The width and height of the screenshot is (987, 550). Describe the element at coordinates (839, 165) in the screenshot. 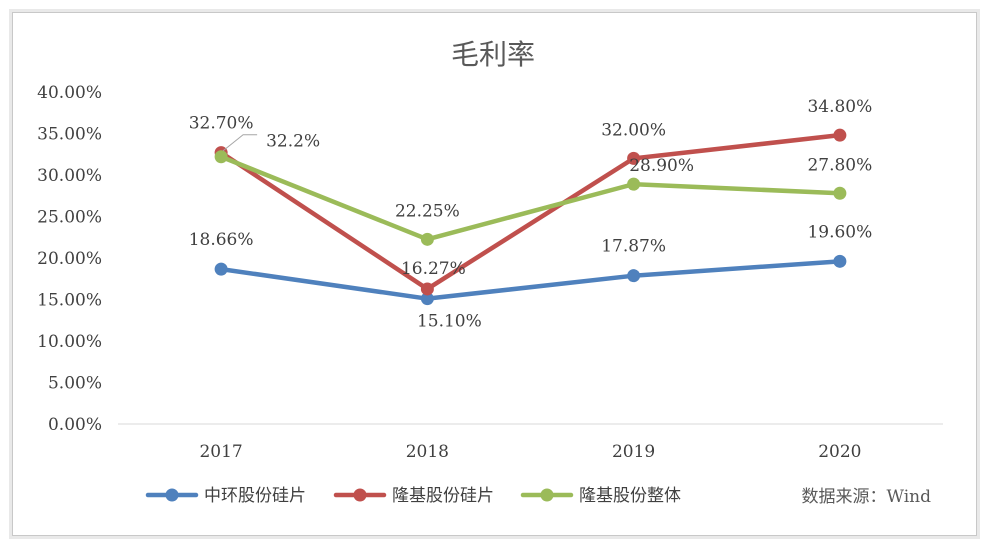

I see `data-label: 27.80%` at that location.